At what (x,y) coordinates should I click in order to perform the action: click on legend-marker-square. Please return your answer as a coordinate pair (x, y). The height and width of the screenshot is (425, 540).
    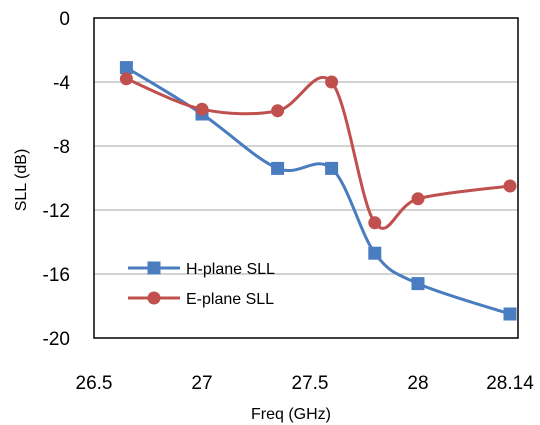
    Looking at the image, I should click on (154, 268).